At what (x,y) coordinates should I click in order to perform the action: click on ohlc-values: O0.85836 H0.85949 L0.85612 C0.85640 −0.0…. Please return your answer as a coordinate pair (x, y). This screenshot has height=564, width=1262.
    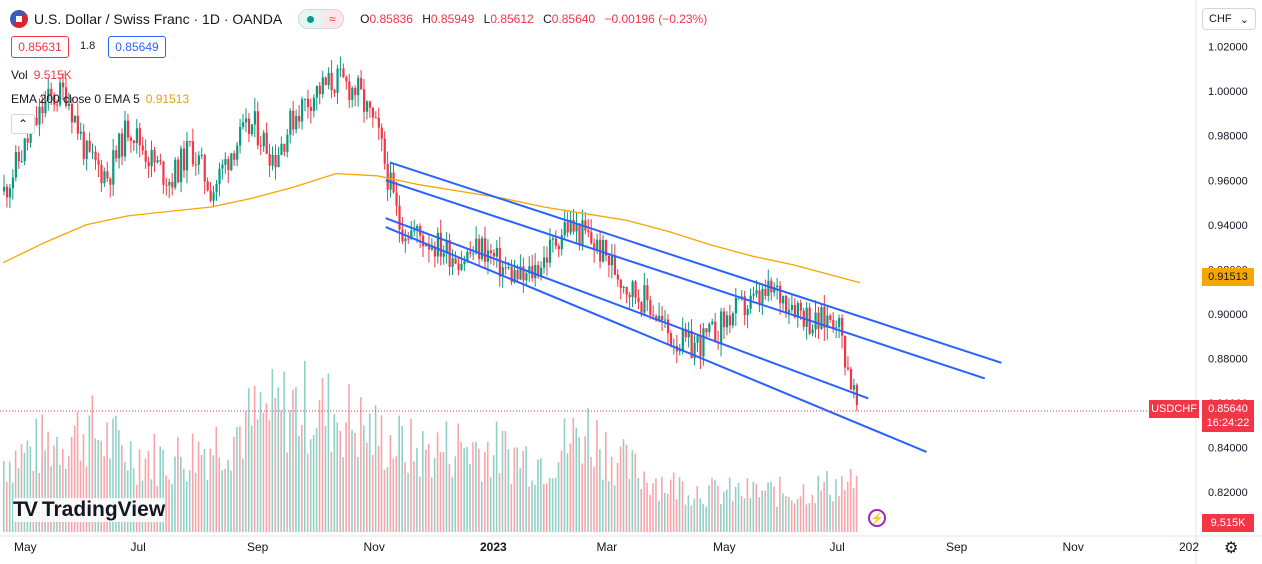
    Looking at the image, I should click on (536, 19).